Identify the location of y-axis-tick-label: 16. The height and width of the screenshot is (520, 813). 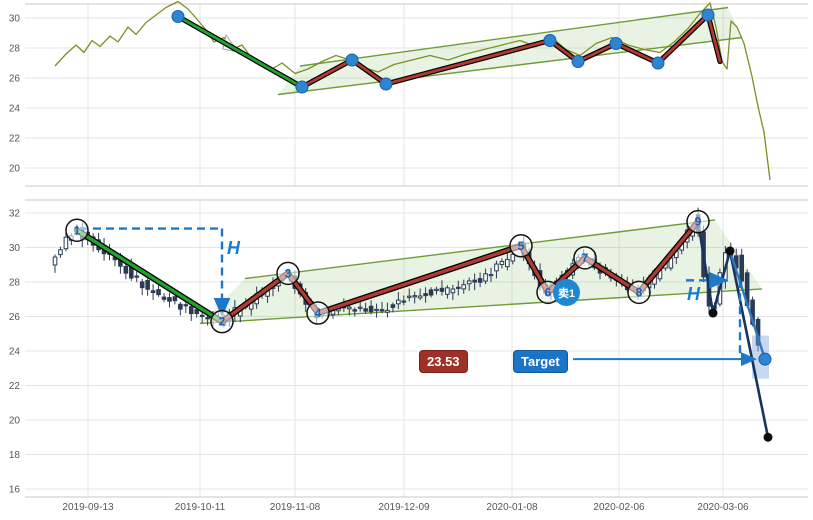
(15, 490).